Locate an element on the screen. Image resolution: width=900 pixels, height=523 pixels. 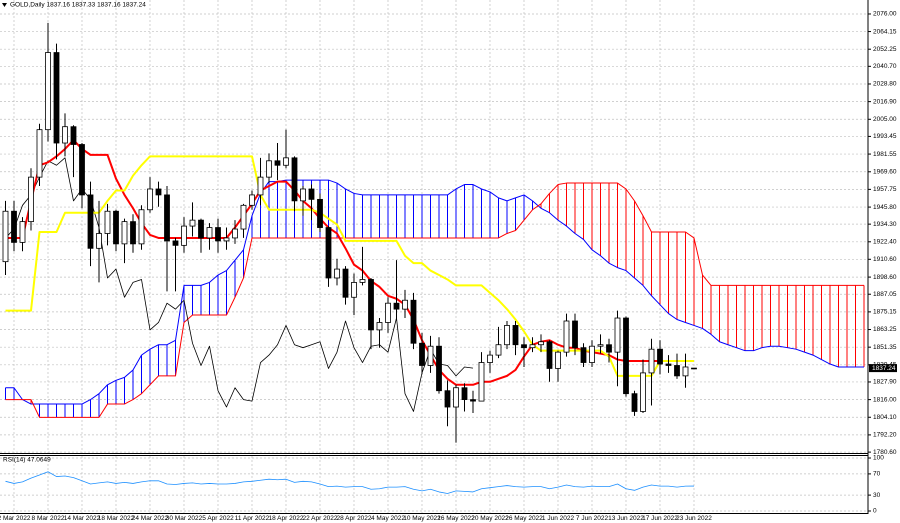
y-tick-label: 2064.15 is located at coordinates (885, 31).